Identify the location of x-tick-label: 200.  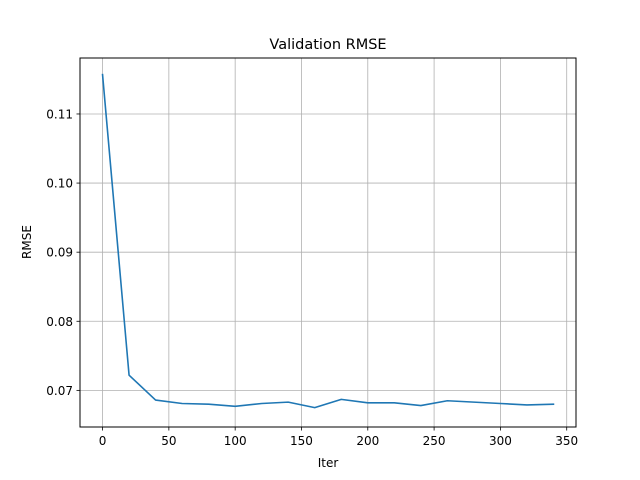
(367, 441).